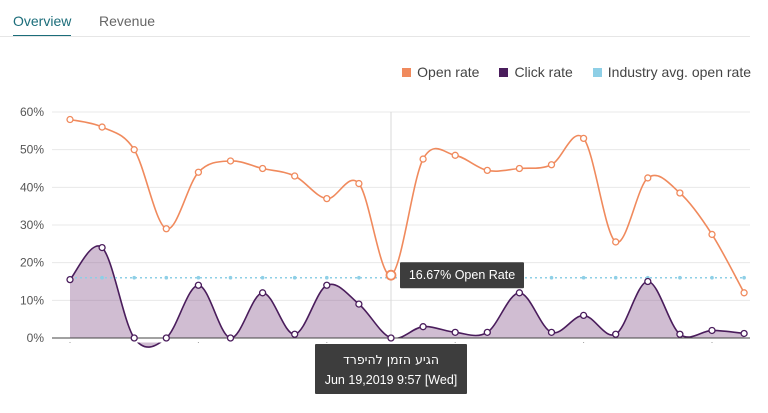 The width and height of the screenshot is (768, 413). Describe the element at coordinates (543, 72) in the screenshot. I see `legend-label-click-rate: Click rate` at that location.